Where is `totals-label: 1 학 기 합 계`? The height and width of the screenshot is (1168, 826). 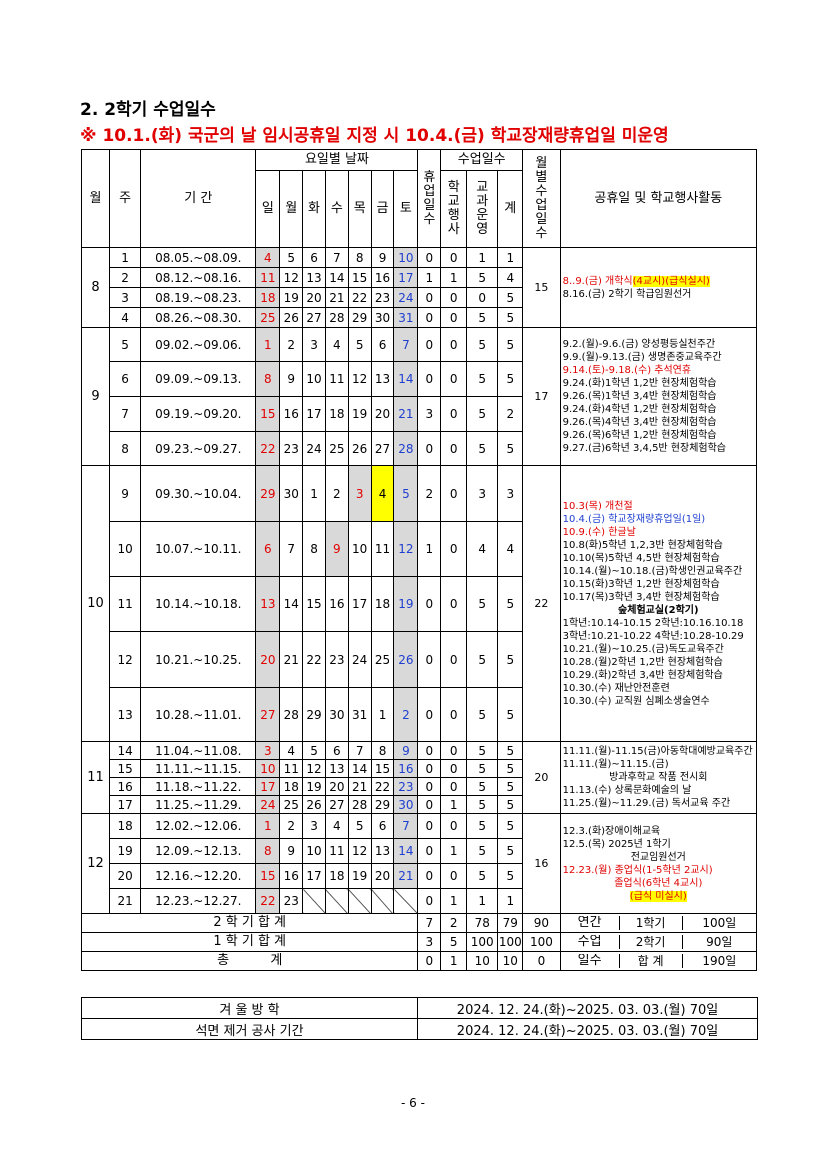
totals-label: 1 학 기 합 계 is located at coordinates (249, 942).